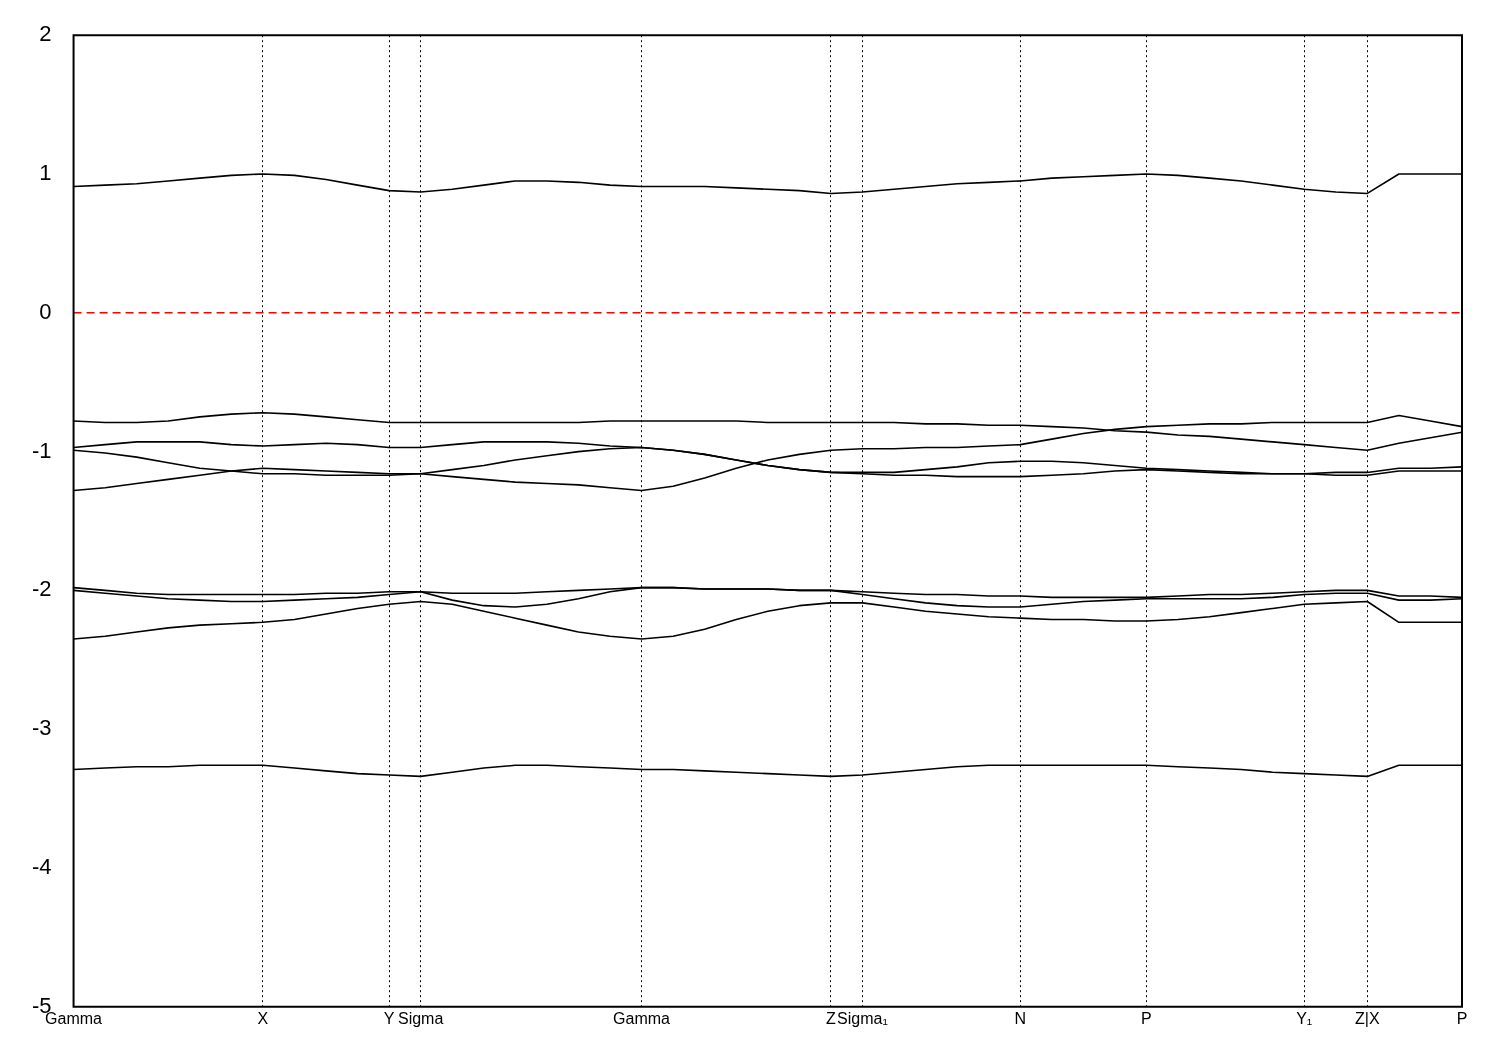 This screenshot has height=1050, width=1500. Describe the element at coordinates (1304, 1018) in the screenshot. I see `x-tick-label: Y₁` at that location.